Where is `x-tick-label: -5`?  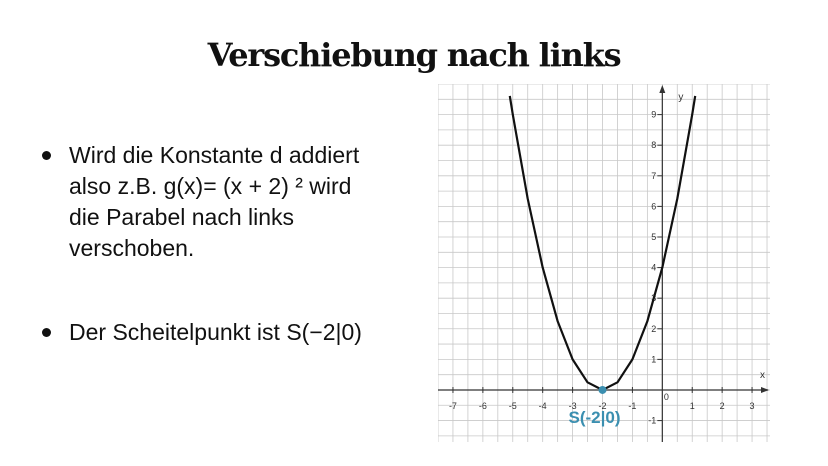 x-tick-label: -5 is located at coordinates (513, 406).